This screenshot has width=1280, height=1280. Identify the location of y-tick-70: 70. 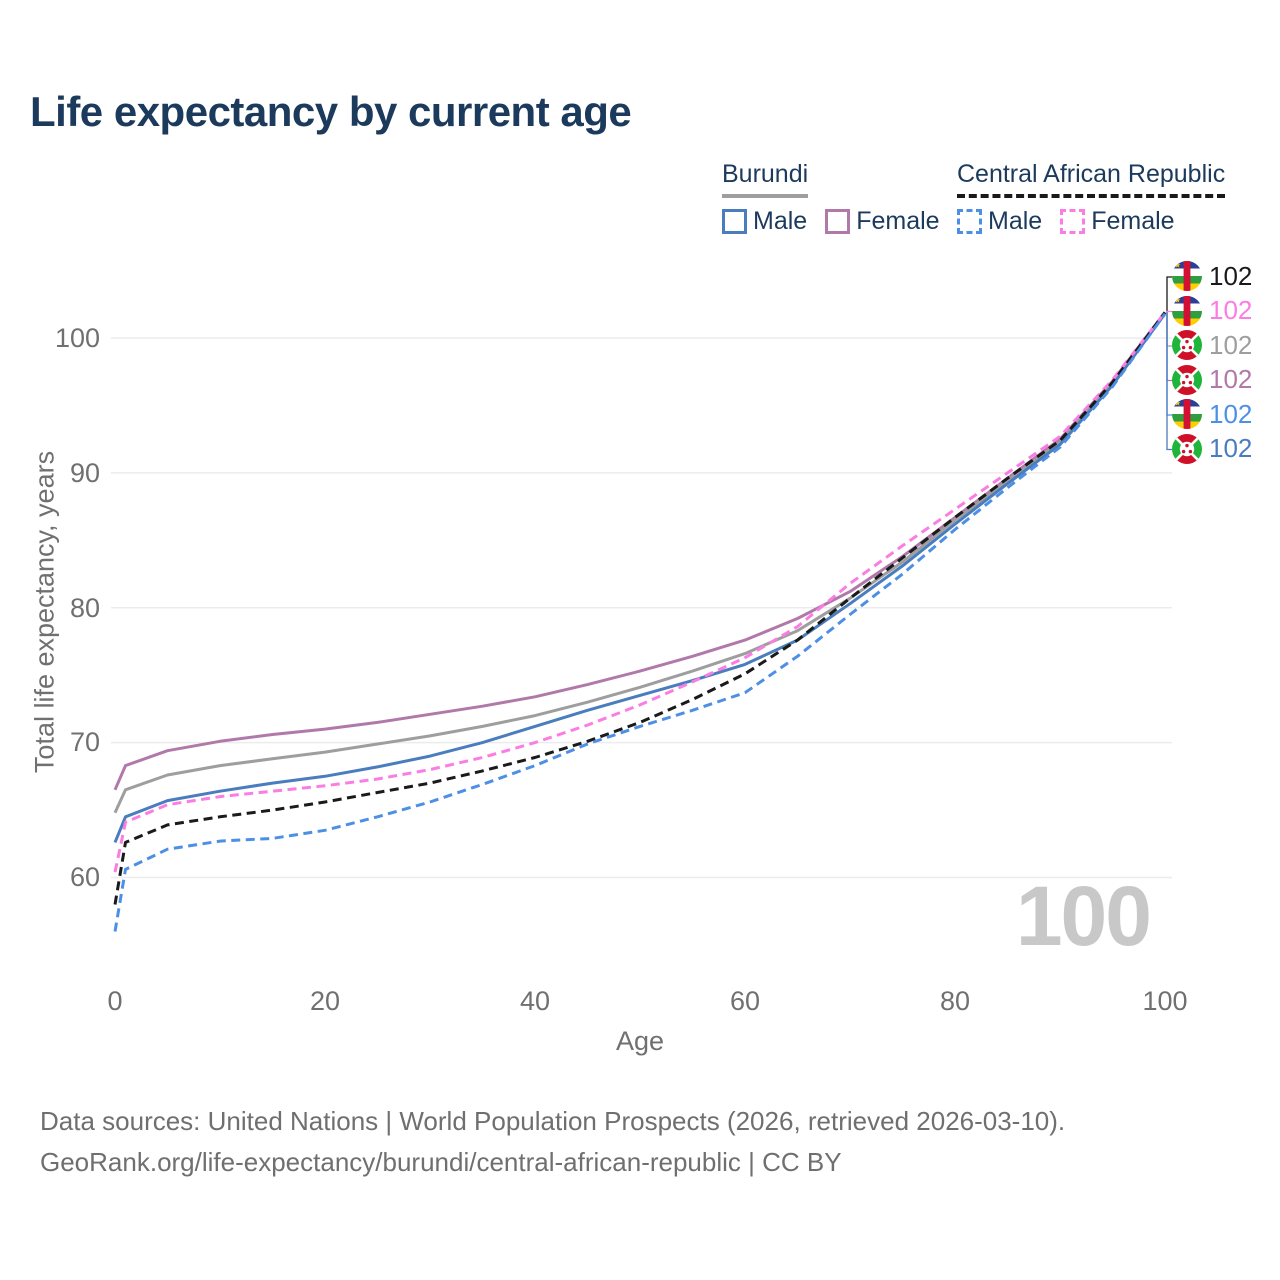
(84, 742).